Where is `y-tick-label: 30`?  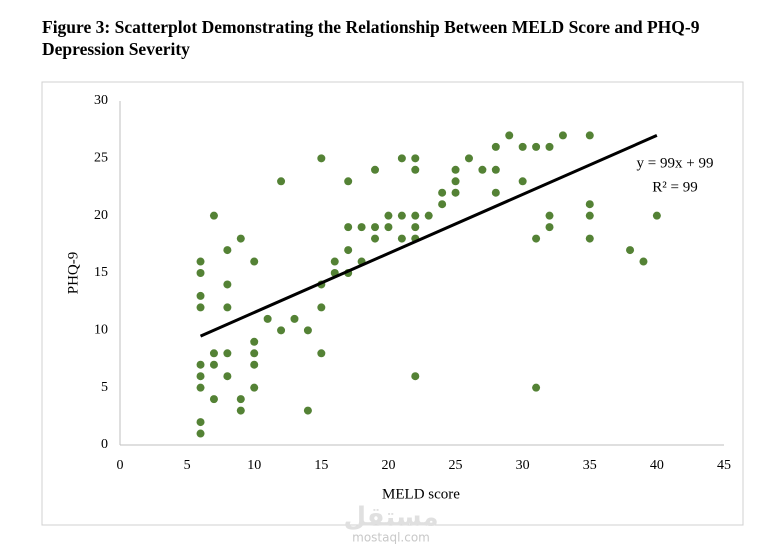 y-tick-label: 30 is located at coordinates (101, 100).